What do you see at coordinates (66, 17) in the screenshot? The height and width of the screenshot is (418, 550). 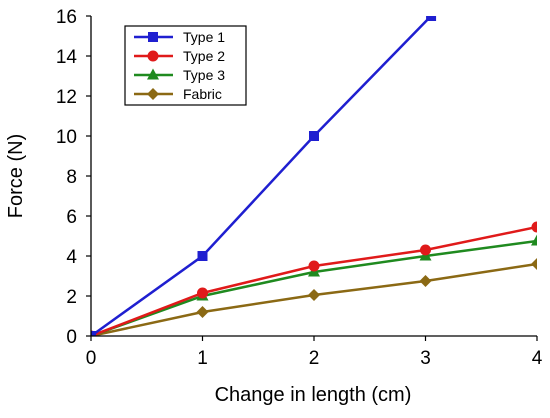 I see `y-tick-label: 16` at bounding box center [66, 17].